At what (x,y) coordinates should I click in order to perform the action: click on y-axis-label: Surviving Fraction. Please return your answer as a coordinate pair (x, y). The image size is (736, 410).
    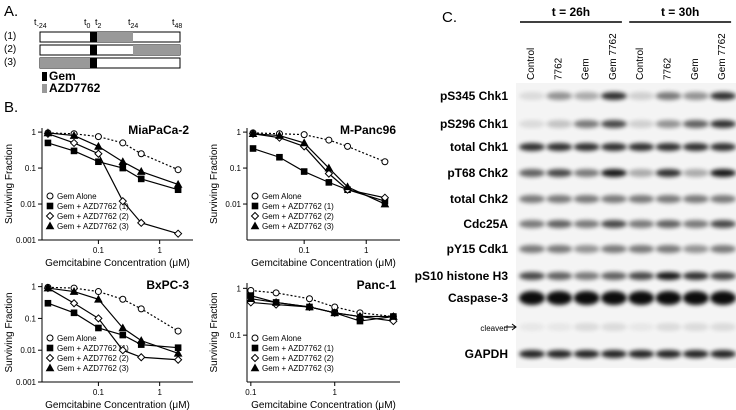
    Looking at the image, I should click on (9, 184).